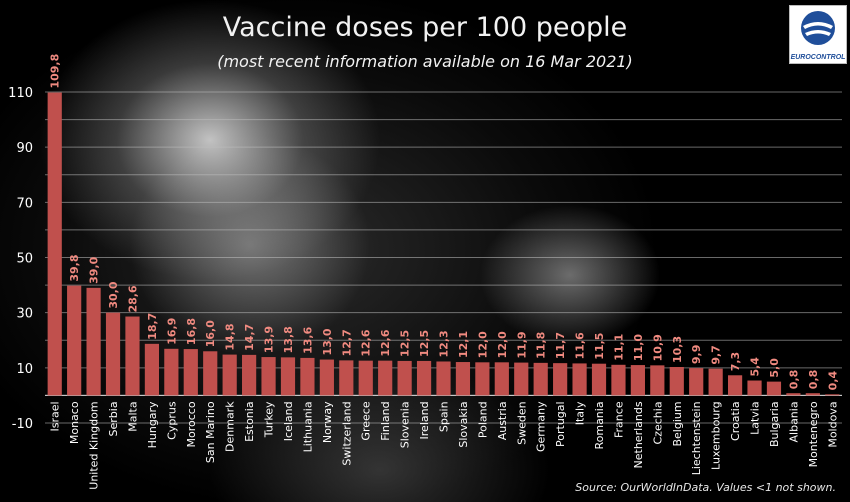 The width and height of the screenshot is (850, 502). What do you see at coordinates (599, 346) in the screenshot?
I see `value-label: 11,5` at bounding box center [599, 346].